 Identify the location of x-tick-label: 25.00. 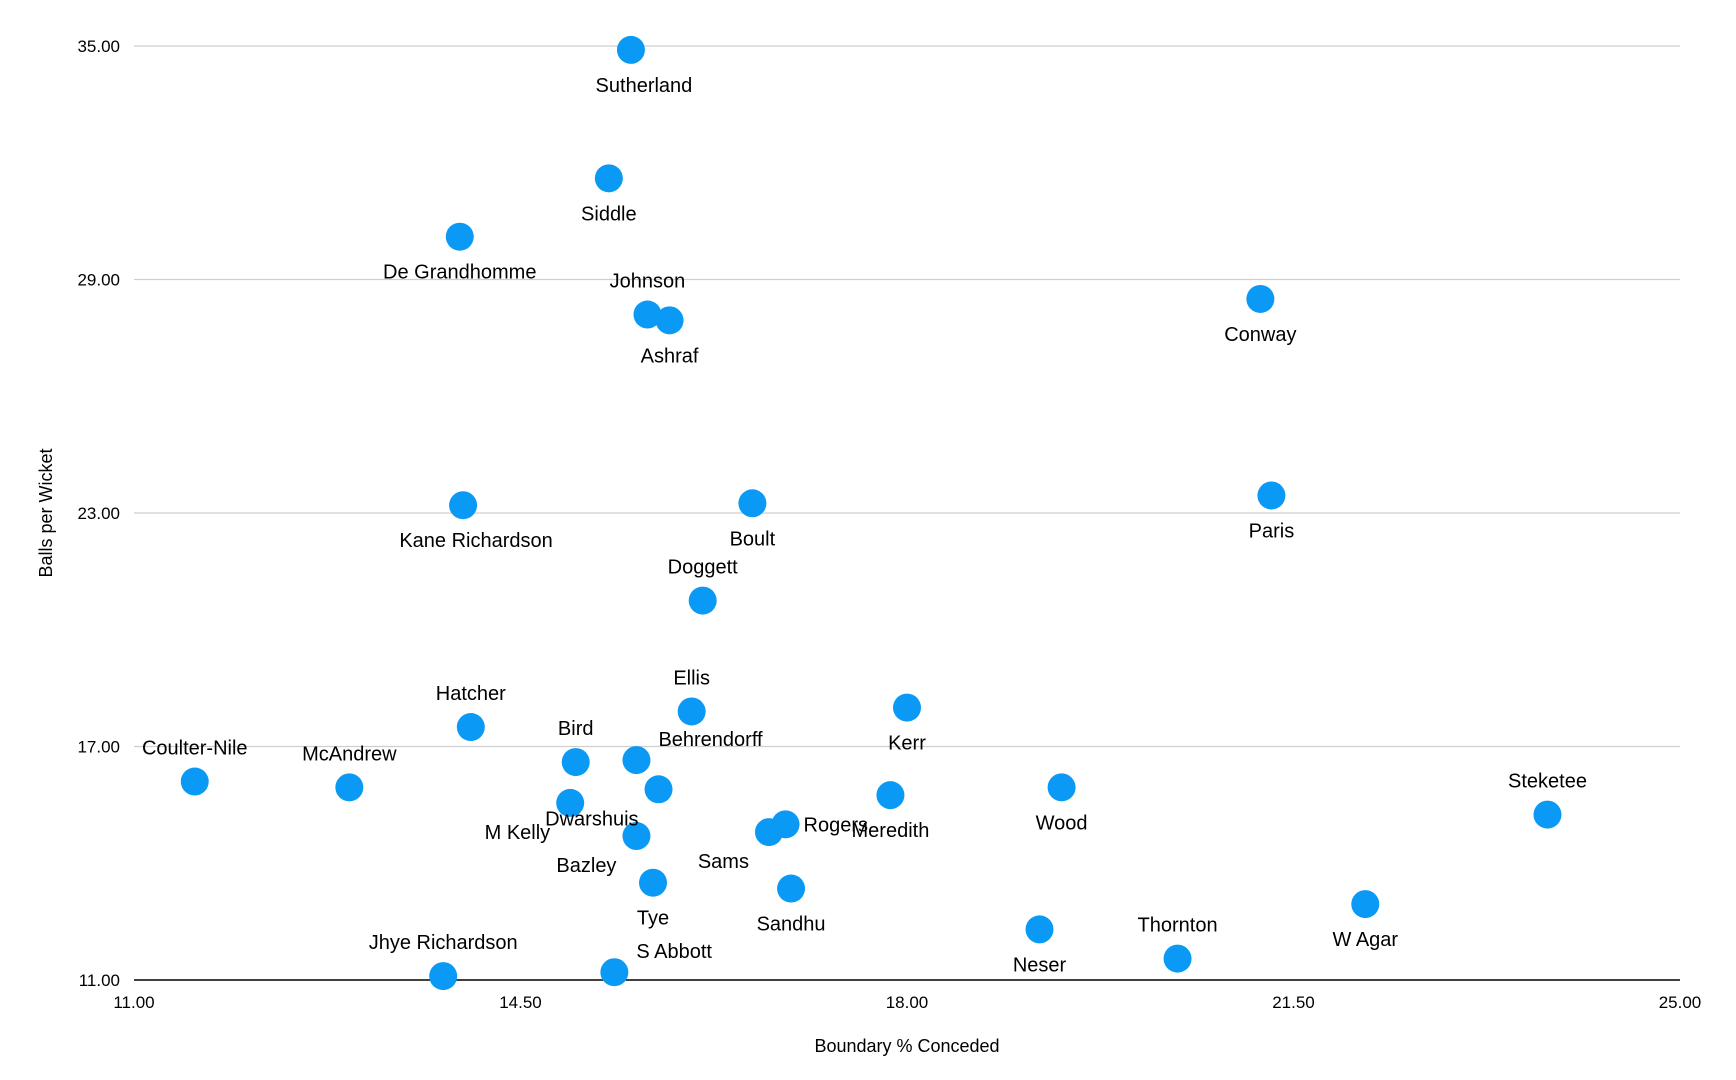
(1680, 1002).